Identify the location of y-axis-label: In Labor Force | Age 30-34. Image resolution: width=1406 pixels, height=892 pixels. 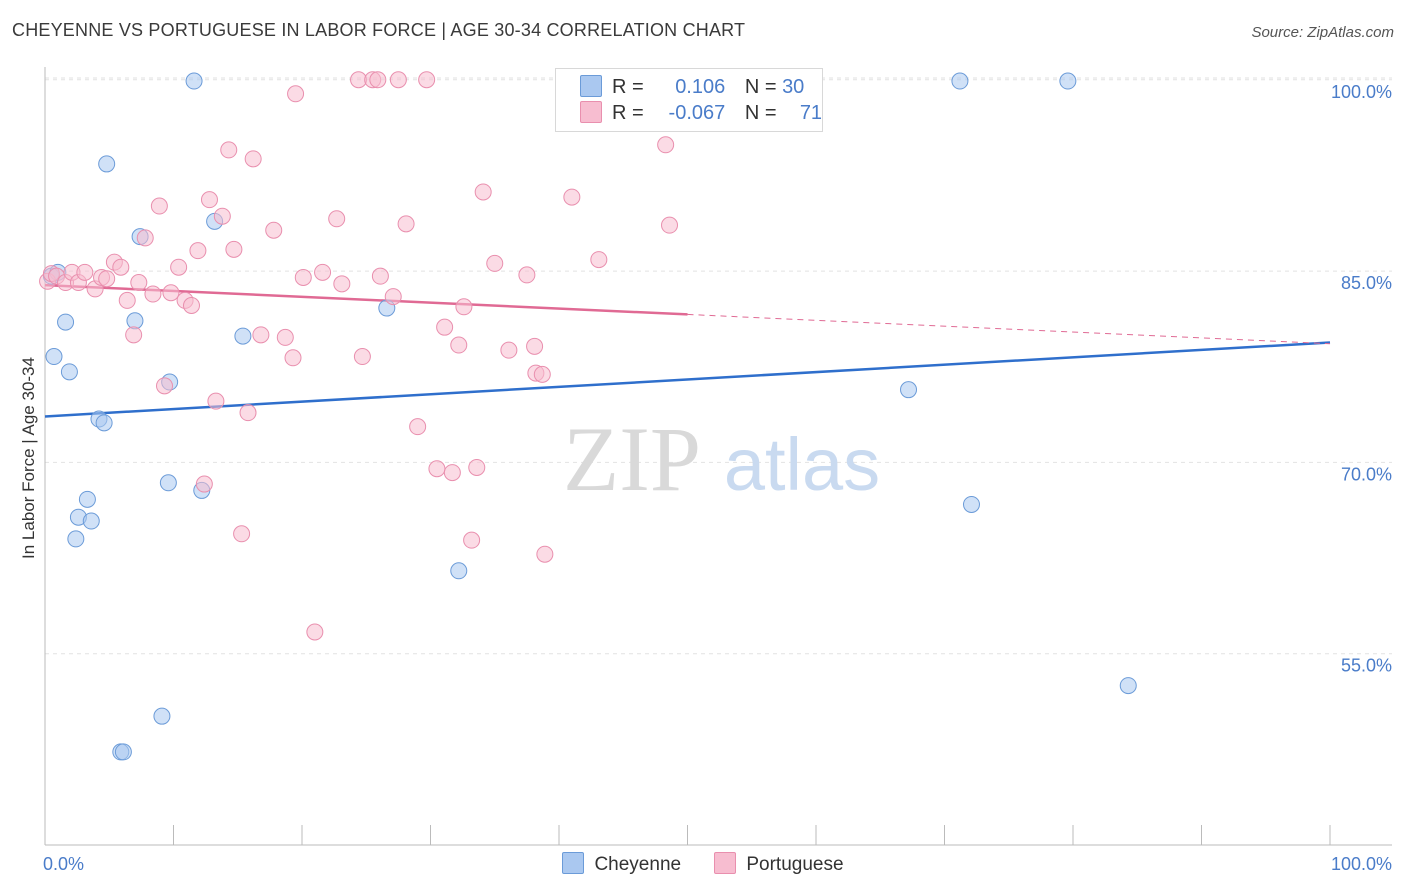
(28, 458).